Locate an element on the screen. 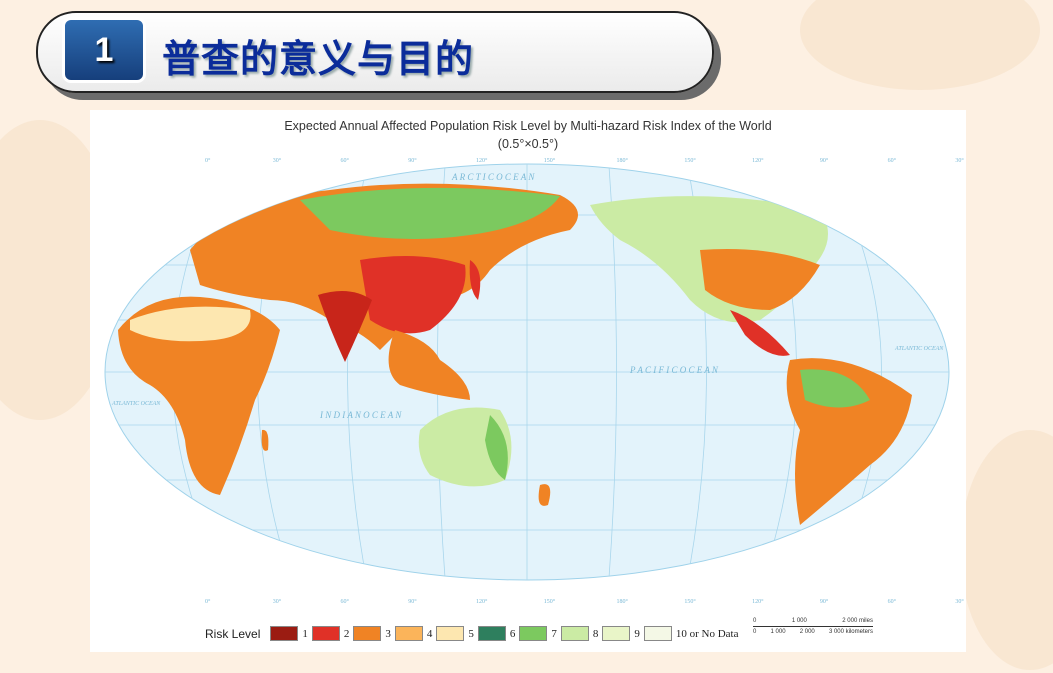 This screenshot has width=1053, height=673. scale-km-0: 0 is located at coordinates (755, 632).